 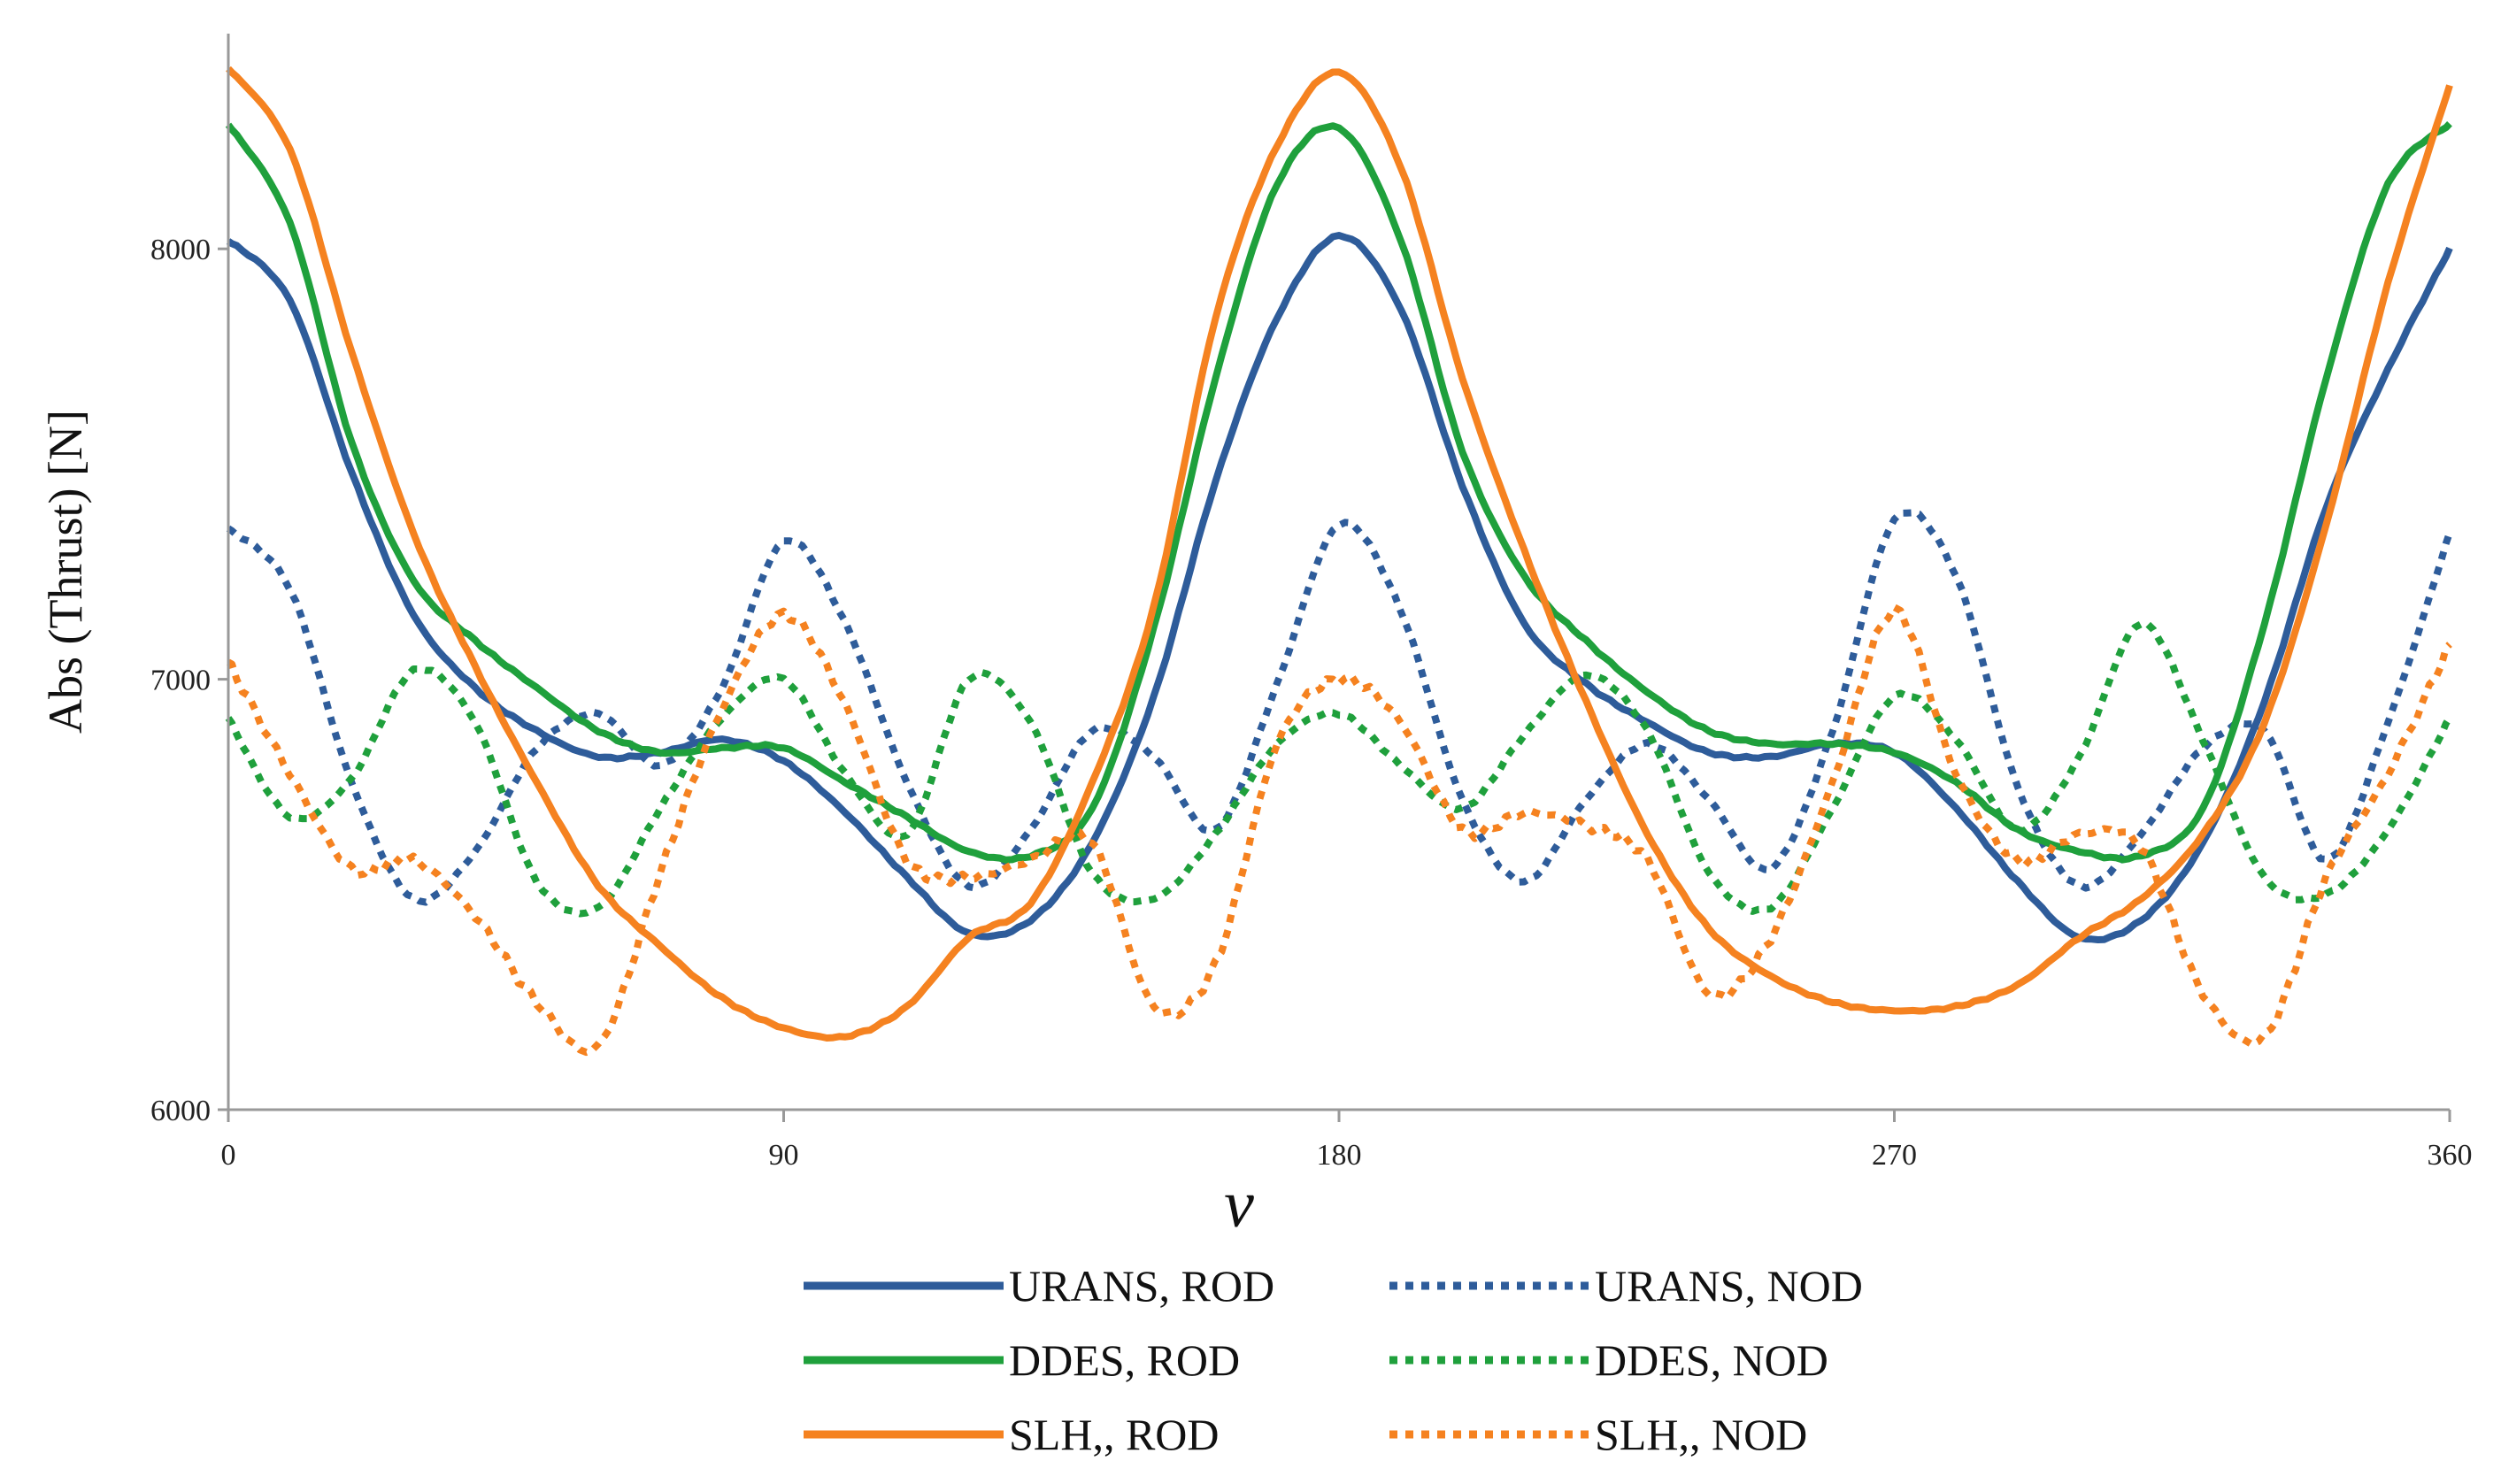 What do you see at coordinates (1239, 1204) in the screenshot?
I see `x-axis-title: ν` at bounding box center [1239, 1204].